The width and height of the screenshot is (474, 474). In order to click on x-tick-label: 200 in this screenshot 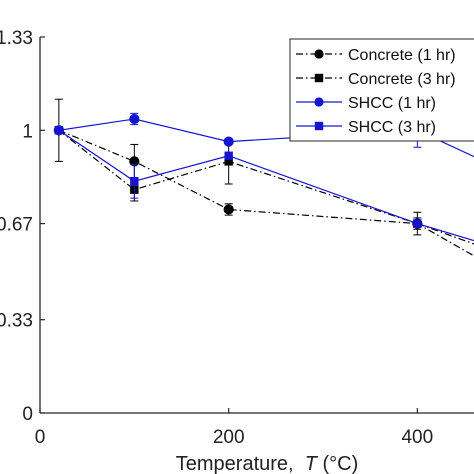, I will do `click(229, 437)`.